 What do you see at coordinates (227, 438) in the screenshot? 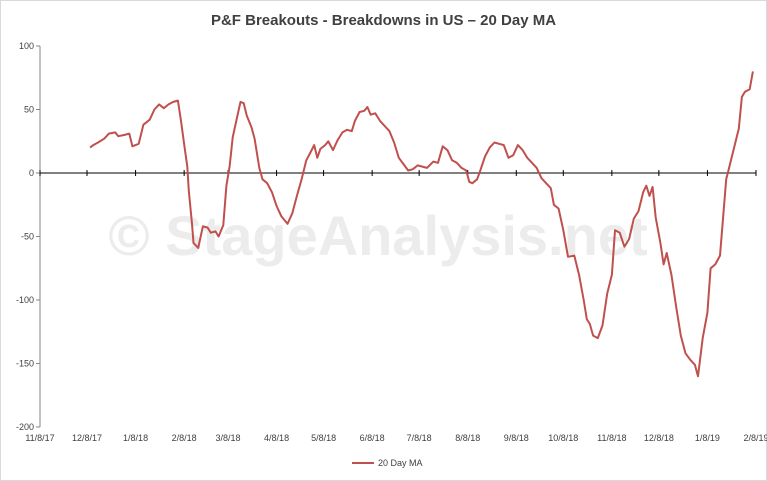
I see `x-tick-label: 3/8/18` at bounding box center [227, 438].